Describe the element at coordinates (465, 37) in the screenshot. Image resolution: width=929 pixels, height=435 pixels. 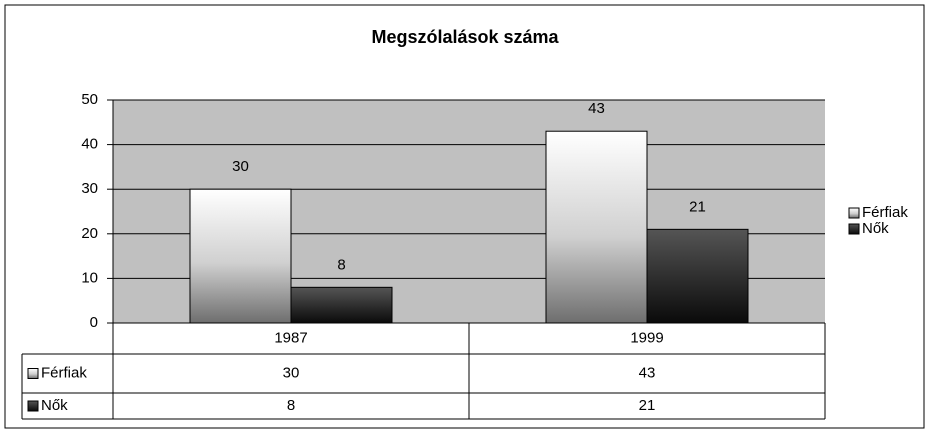
I see `chart-title: Megszólalások száma` at that location.